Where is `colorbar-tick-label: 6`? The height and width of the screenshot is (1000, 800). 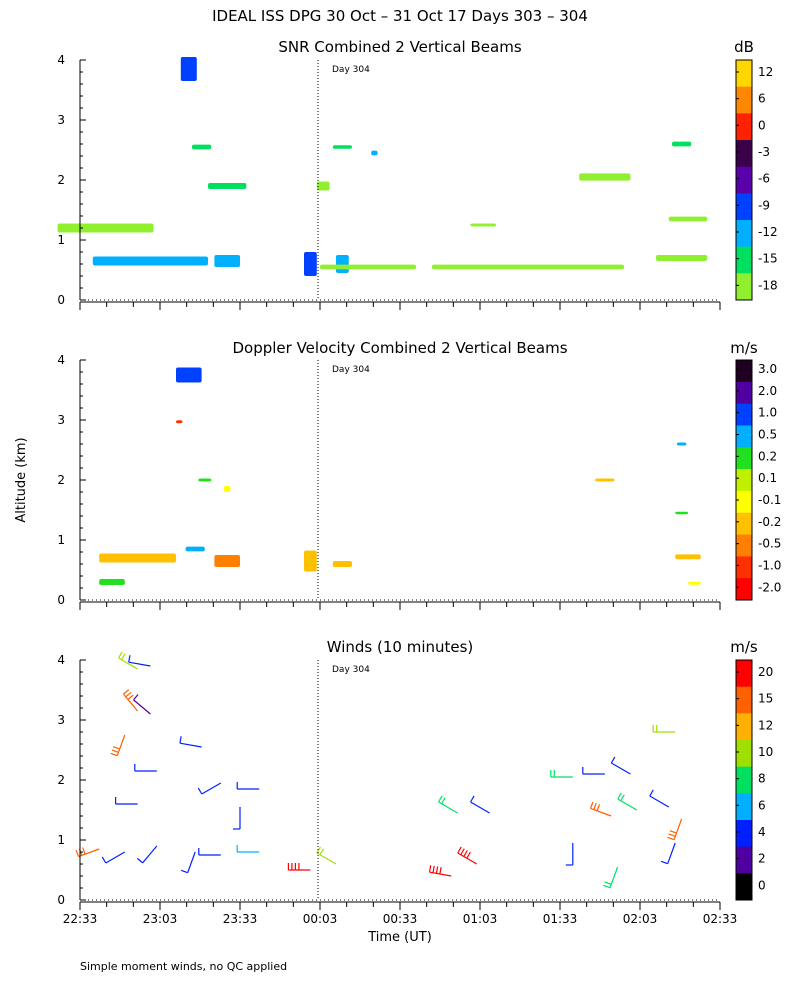
colorbar-tick-label: 6 is located at coordinates (762, 99).